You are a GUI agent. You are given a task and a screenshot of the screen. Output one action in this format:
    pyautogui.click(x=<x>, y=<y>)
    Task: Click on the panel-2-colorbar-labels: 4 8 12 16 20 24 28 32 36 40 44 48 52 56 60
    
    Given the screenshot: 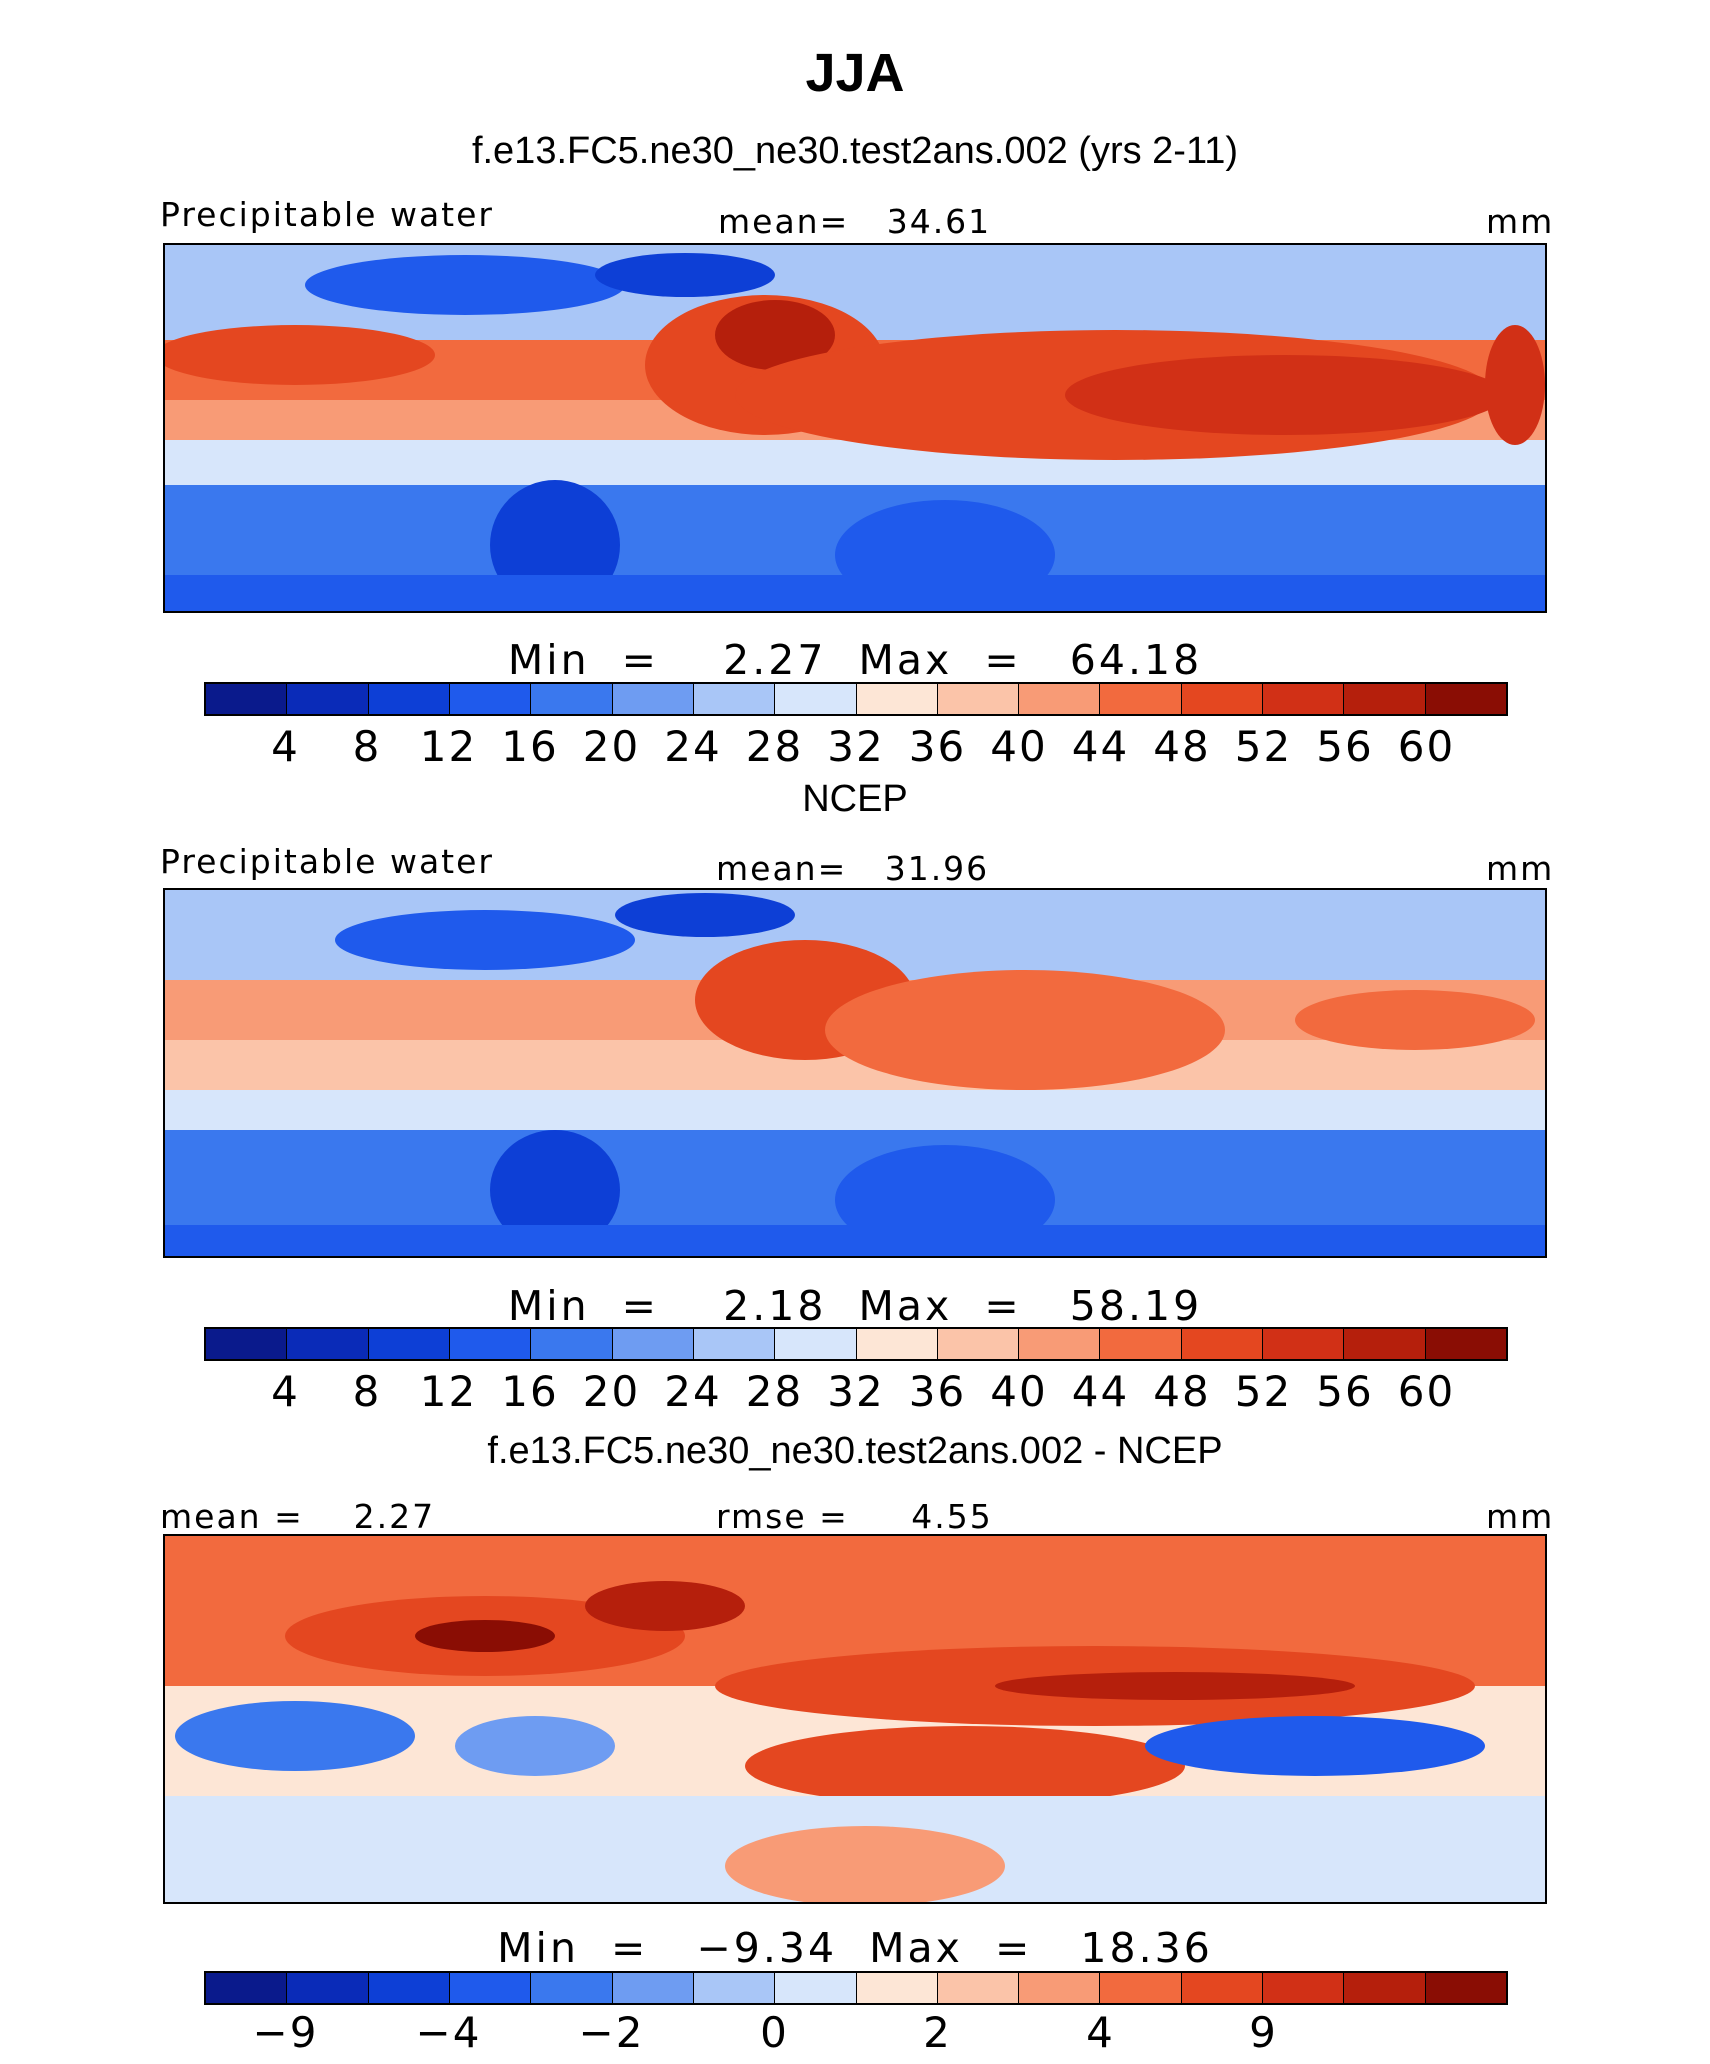 What is the action you would take?
    pyautogui.click(x=856, y=1392)
    